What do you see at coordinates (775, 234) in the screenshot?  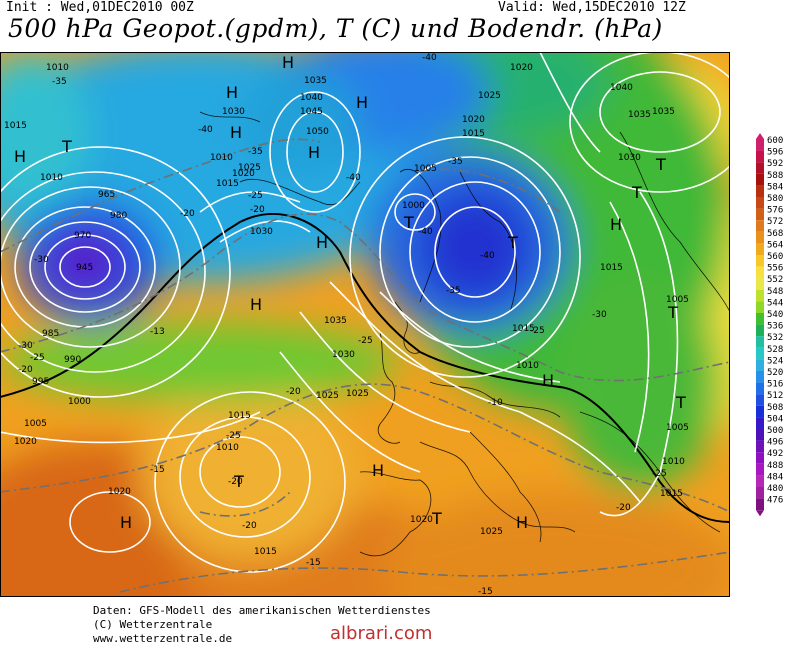 I see `legend-label: 568` at bounding box center [775, 234].